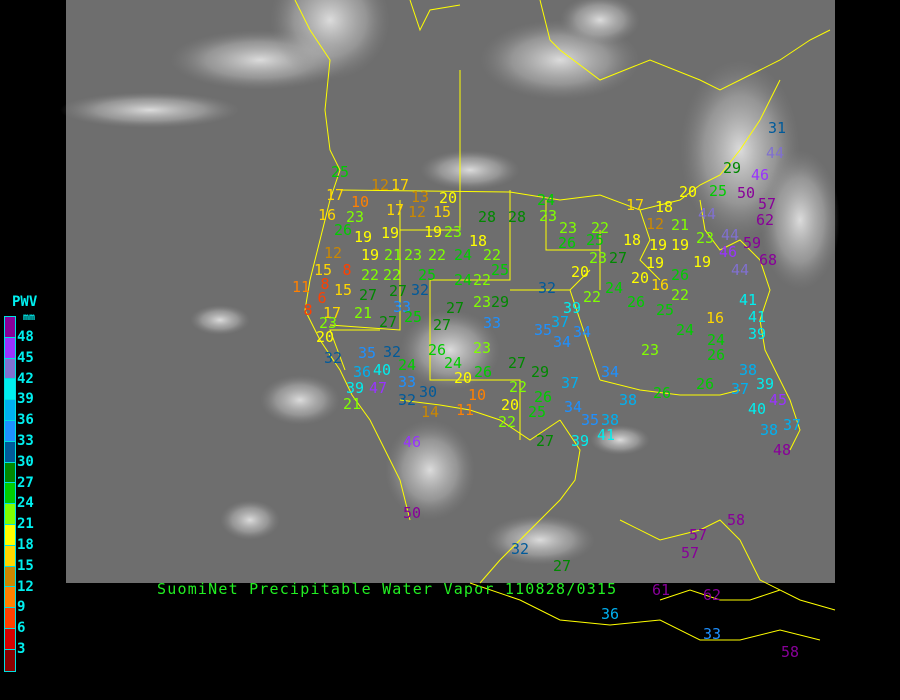  What do you see at coordinates (661, 590) in the screenshot?
I see `station-pwv-value: 61` at bounding box center [661, 590].